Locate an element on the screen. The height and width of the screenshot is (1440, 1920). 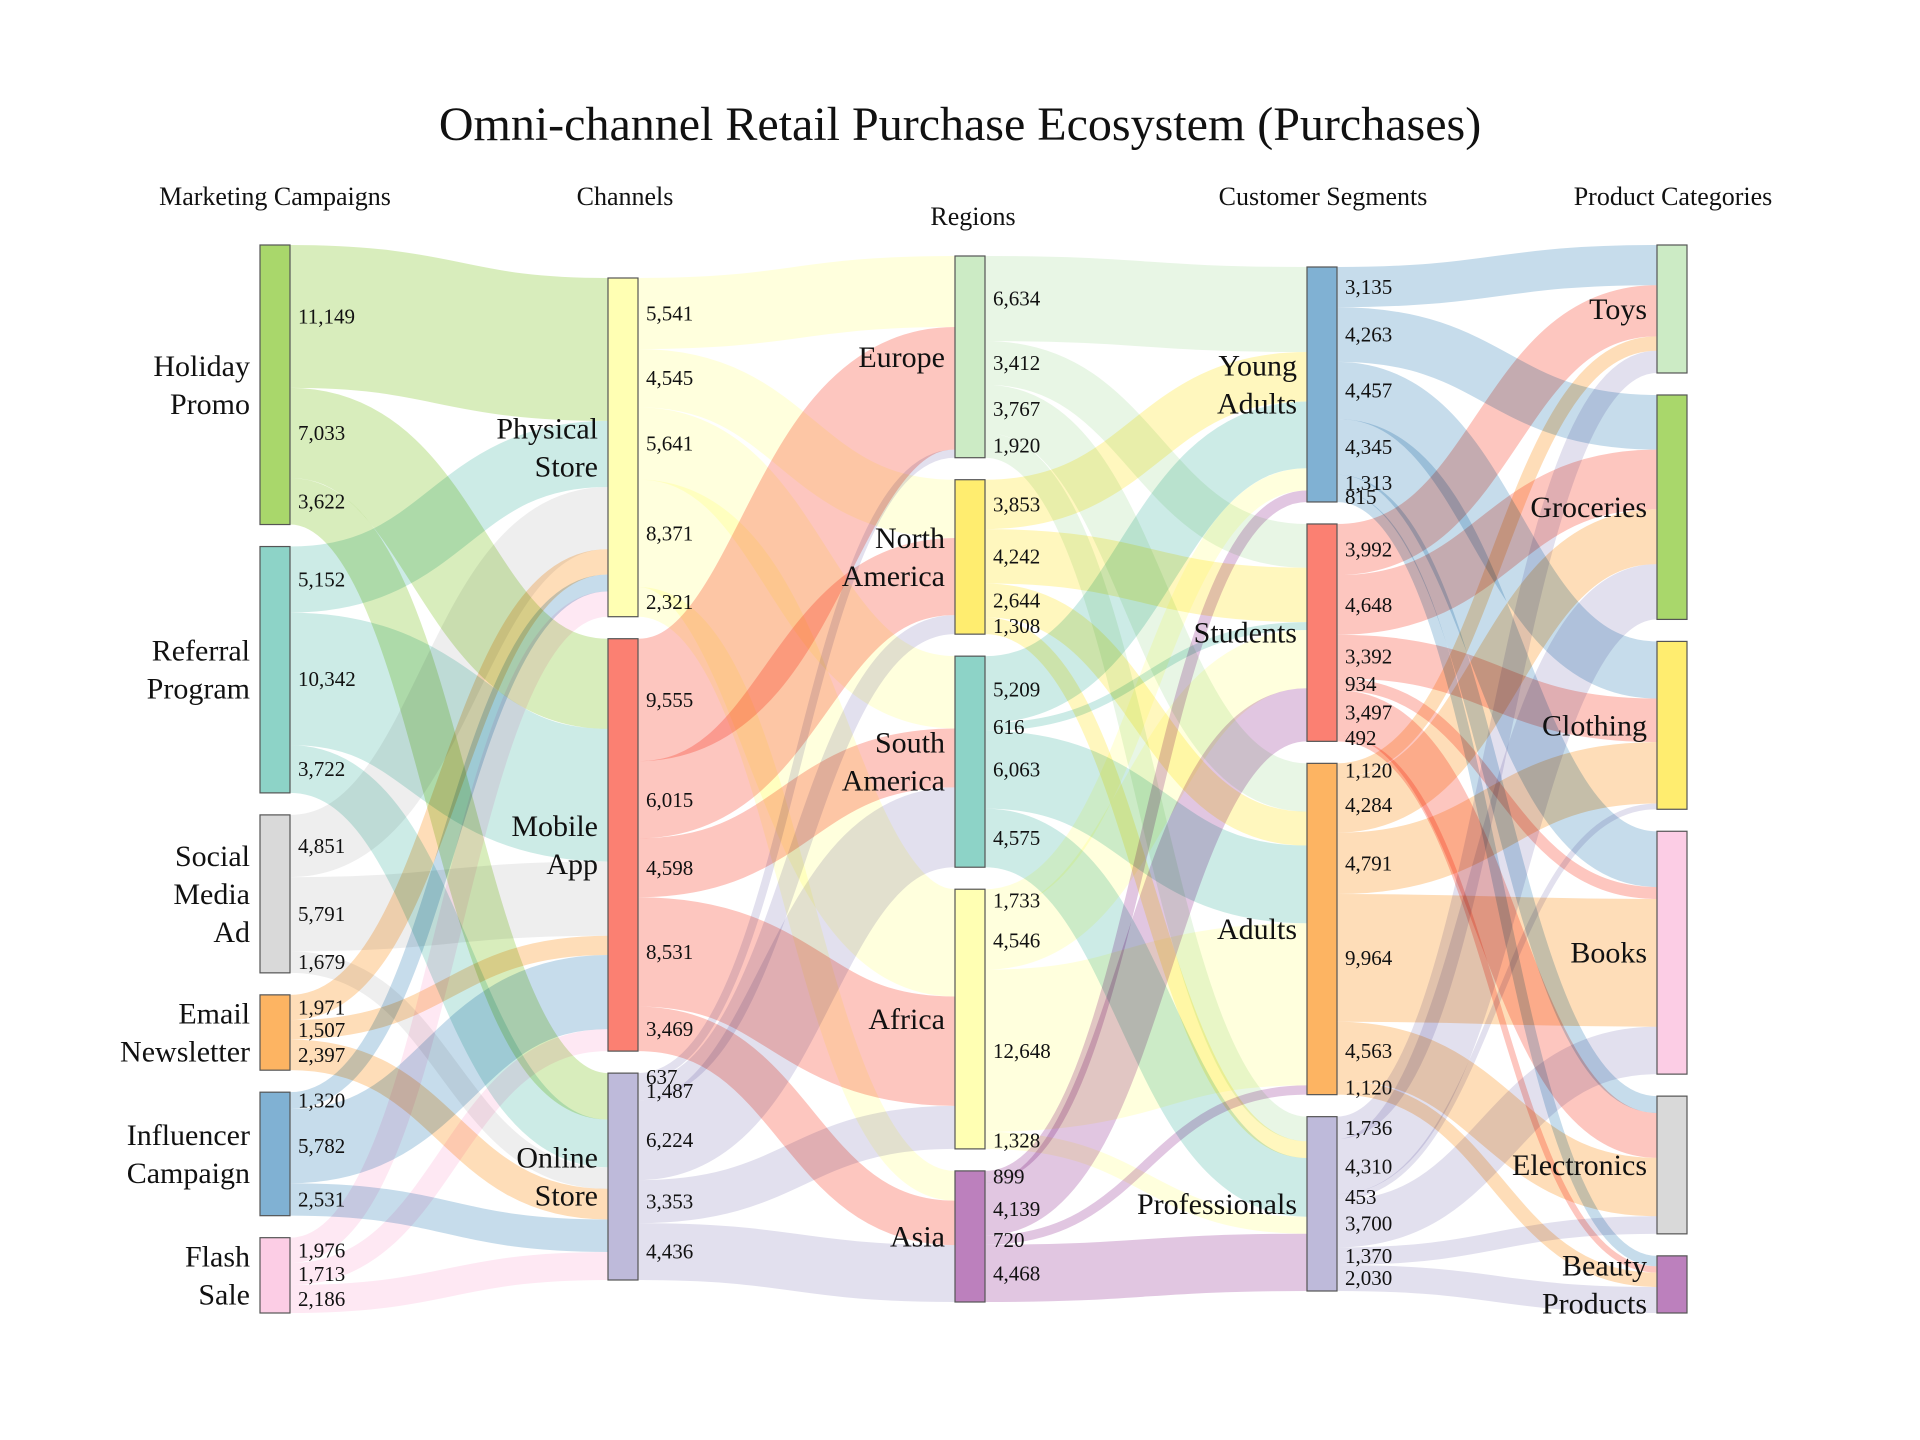
link-fs-to-ps is located at coordinates (449, 927).